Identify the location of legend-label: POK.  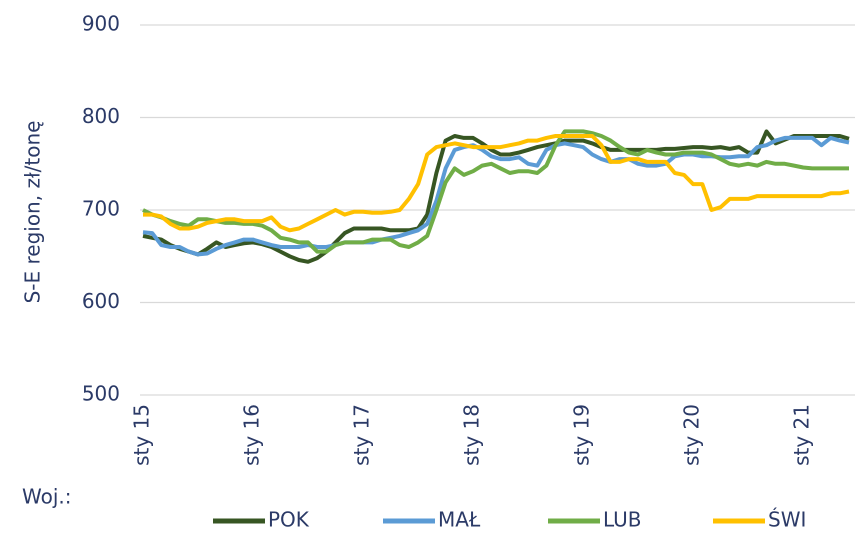
(289, 520).